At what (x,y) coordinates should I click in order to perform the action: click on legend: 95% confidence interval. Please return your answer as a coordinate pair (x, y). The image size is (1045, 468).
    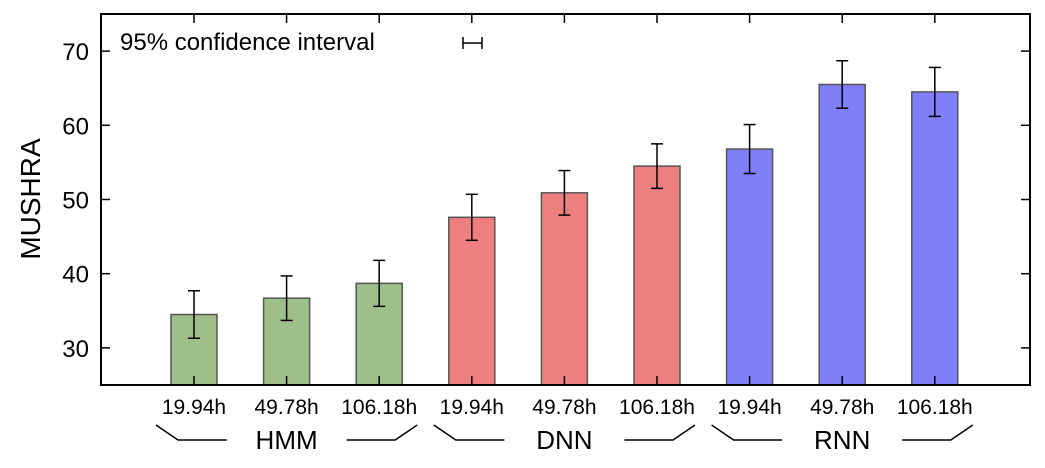
    Looking at the image, I should click on (301, 42).